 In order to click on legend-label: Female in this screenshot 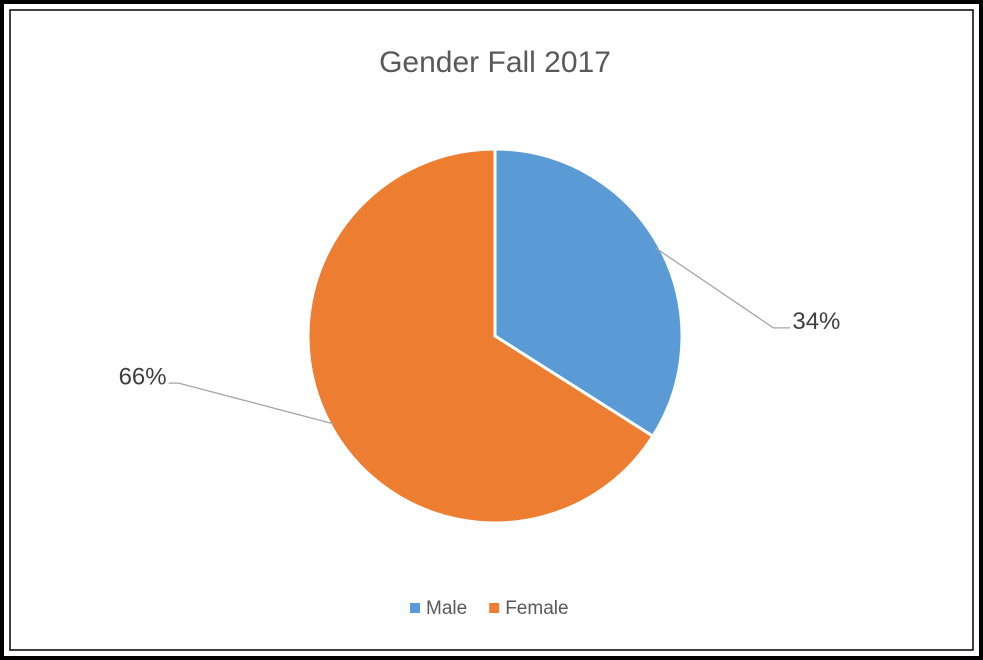, I will do `click(536, 608)`.